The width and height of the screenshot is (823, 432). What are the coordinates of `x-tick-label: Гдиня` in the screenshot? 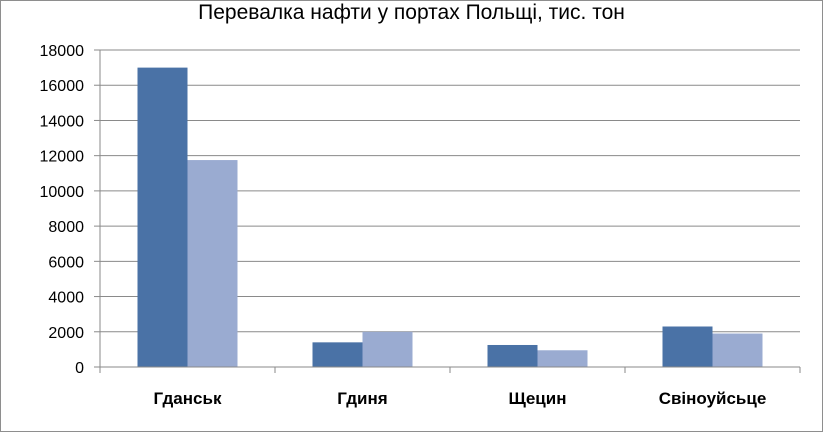 It's located at (362, 398).